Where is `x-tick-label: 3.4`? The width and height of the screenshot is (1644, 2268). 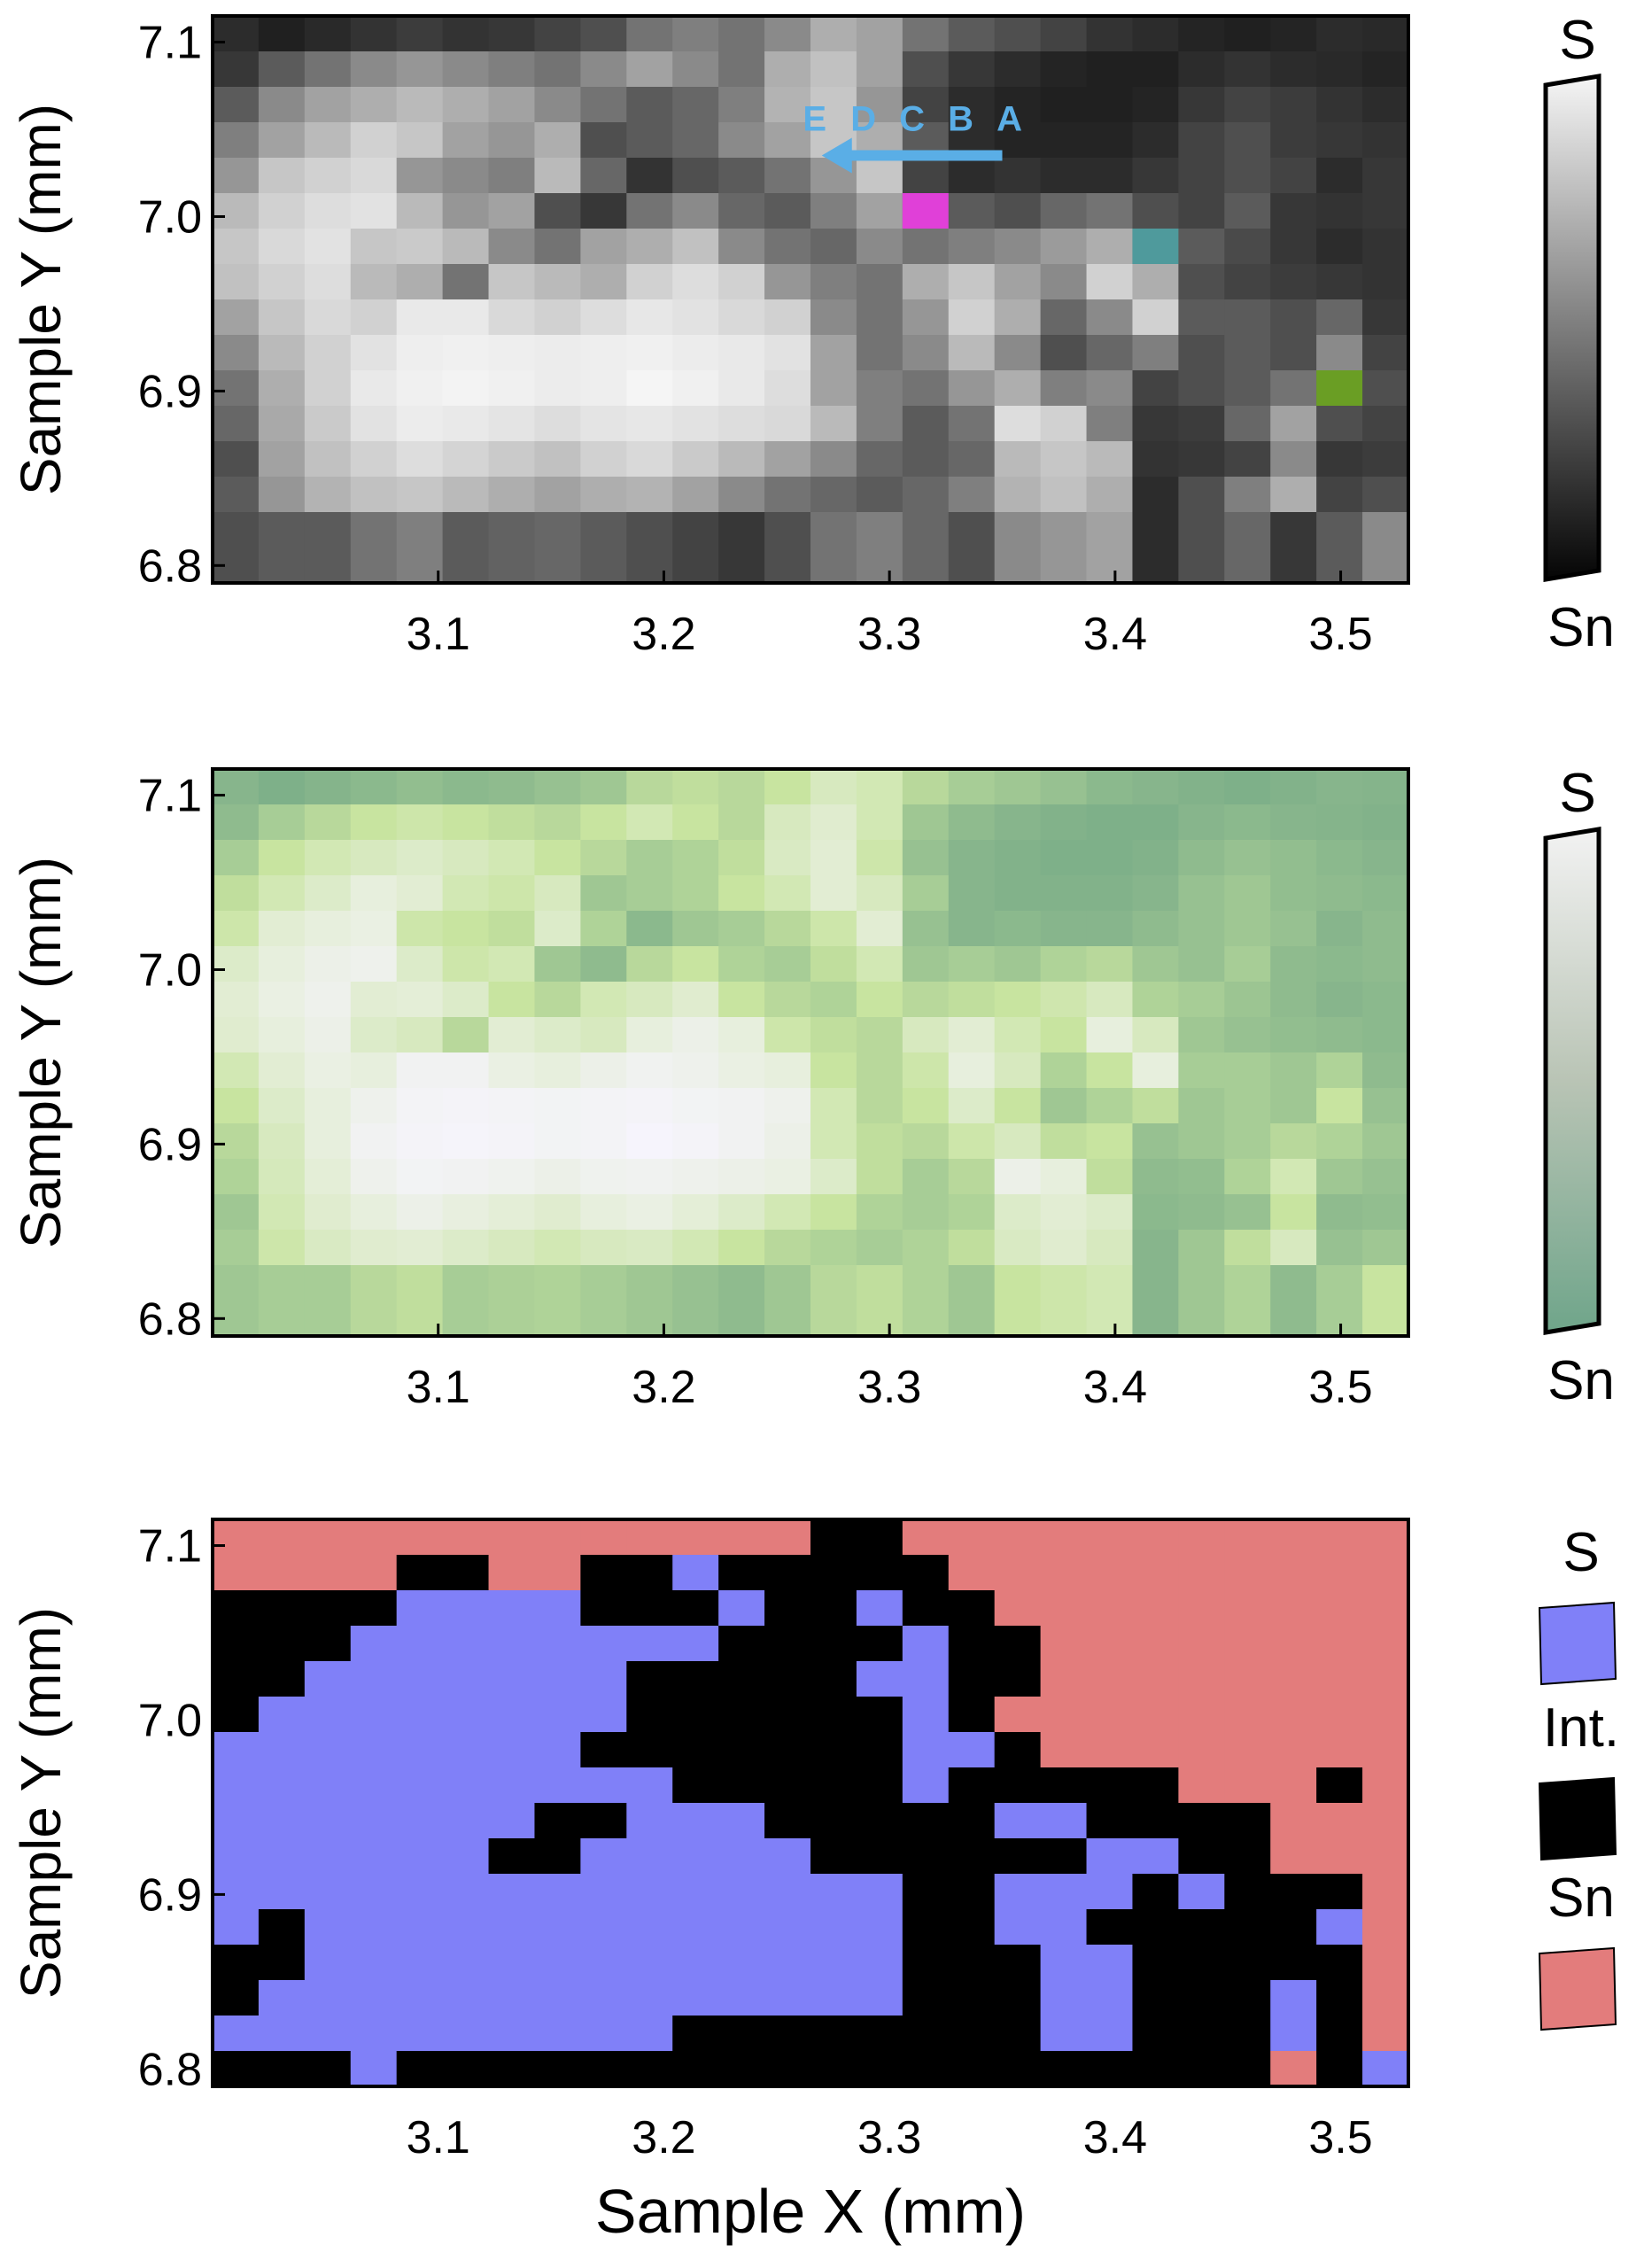 x-tick-label: 3.4 is located at coordinates (1115, 634).